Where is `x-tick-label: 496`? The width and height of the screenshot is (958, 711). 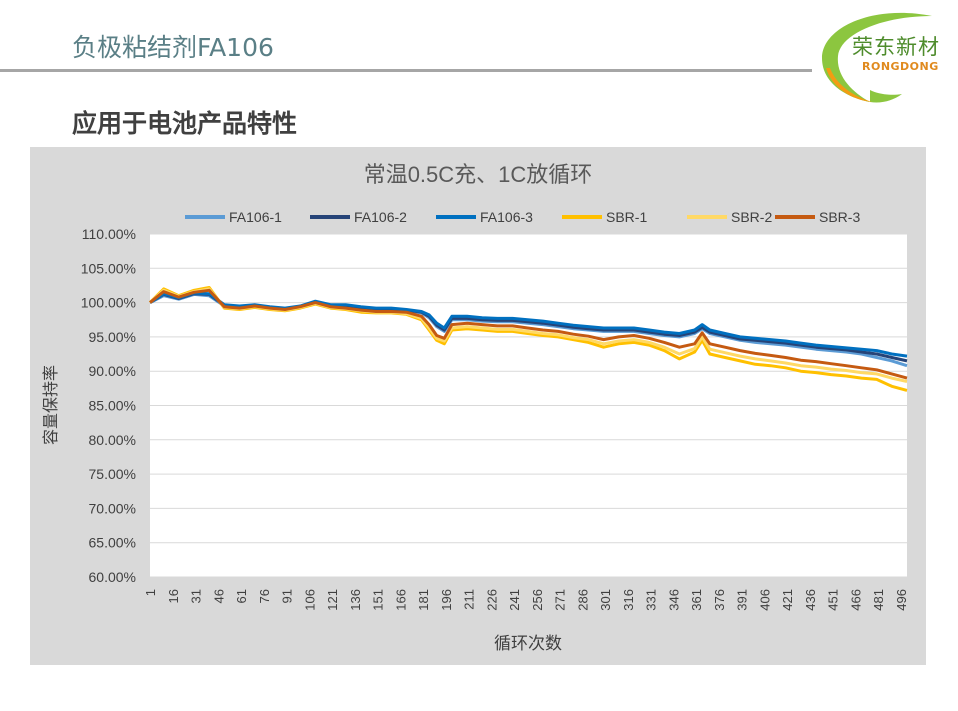
x-tick-label: 496 is located at coordinates (901, 600).